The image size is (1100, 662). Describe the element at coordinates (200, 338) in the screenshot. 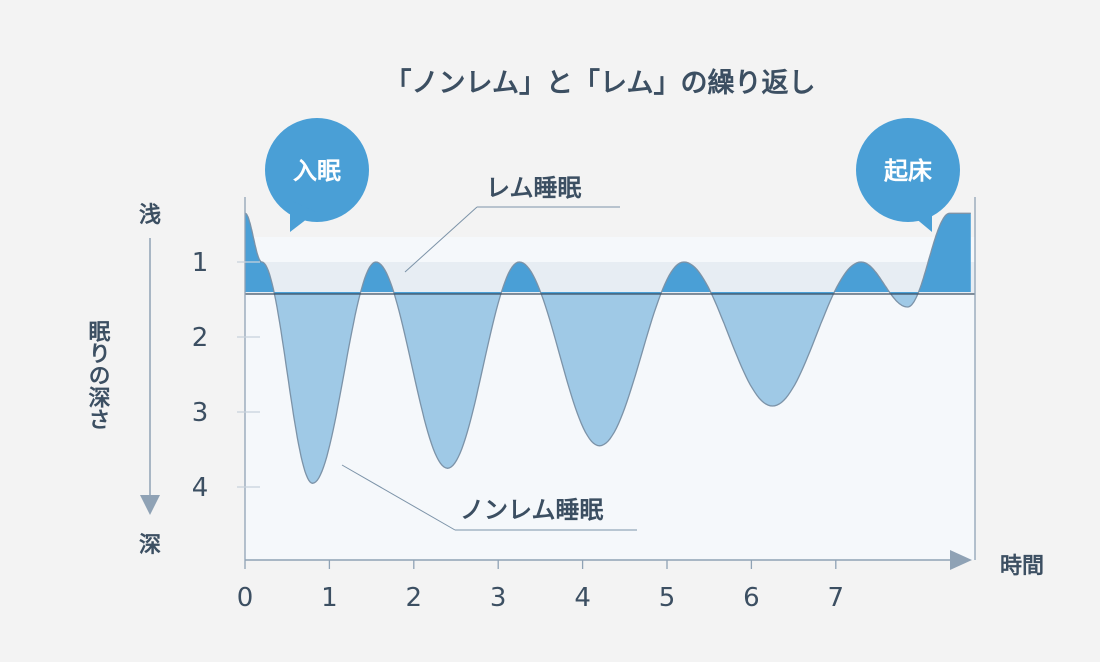

I see `y-tick-label: 2` at that location.